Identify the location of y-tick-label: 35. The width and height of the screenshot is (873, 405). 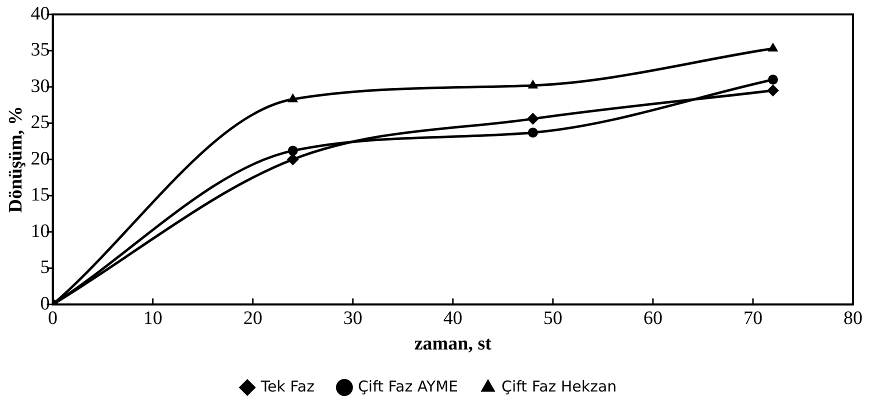
(40, 50).